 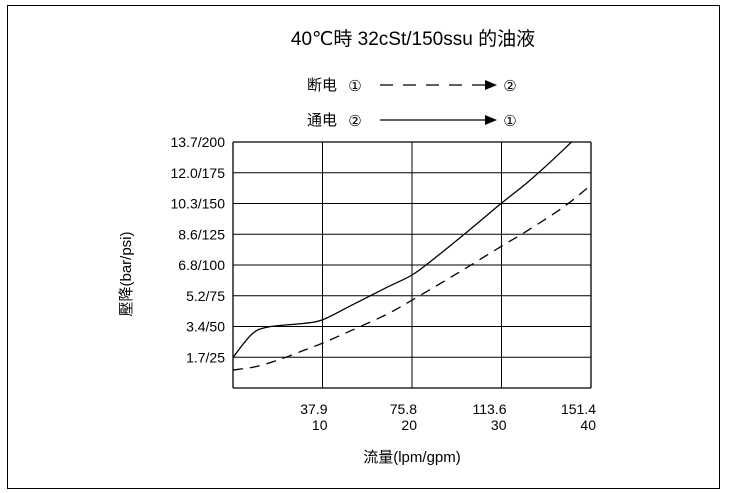 What do you see at coordinates (448, 417) in the screenshot?
I see `x-tick-labels: 37.910 75.820 113.630 151.440` at bounding box center [448, 417].